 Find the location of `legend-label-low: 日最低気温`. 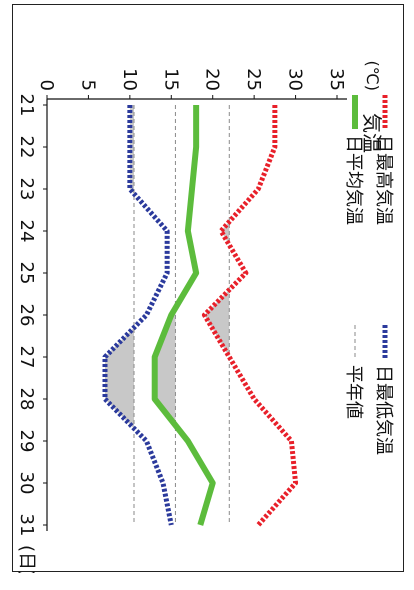

legend-label-low: 日最低気温 is located at coordinates (383, 410).